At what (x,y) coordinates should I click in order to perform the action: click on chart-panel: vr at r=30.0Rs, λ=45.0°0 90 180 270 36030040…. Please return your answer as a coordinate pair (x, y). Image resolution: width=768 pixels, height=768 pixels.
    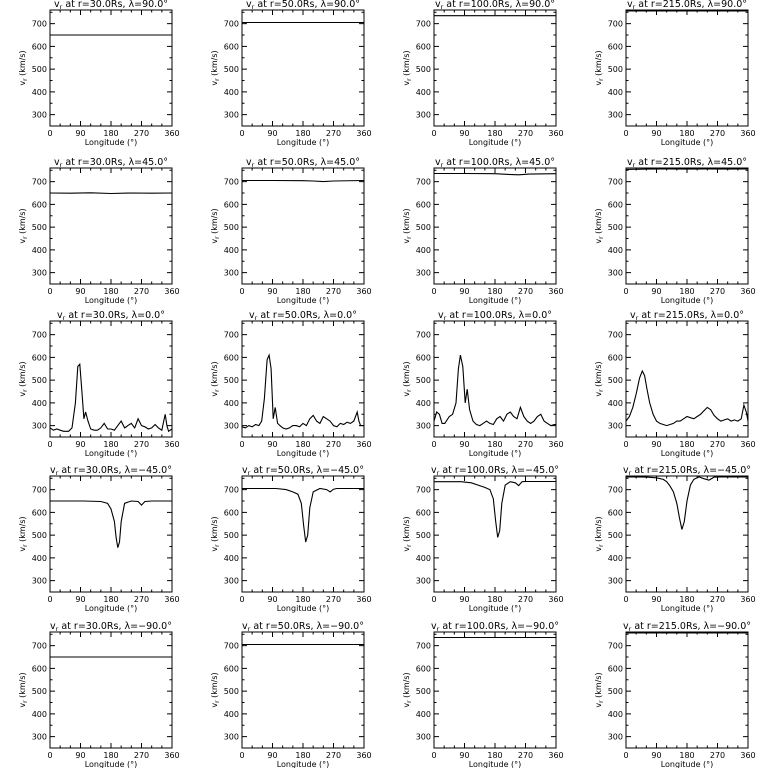
    Looking at the image, I should click on (99, 231).